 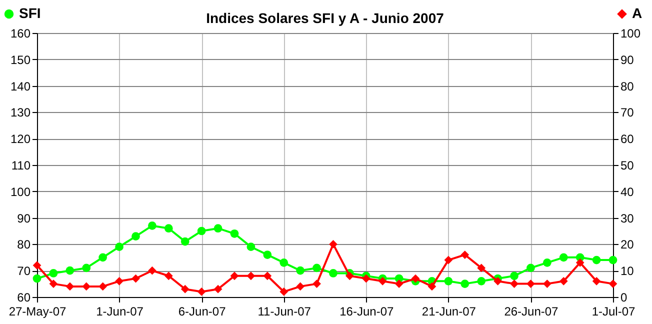 What do you see at coordinates (627, 165) in the screenshot?
I see `y2-tick-label: 50` at bounding box center [627, 165].